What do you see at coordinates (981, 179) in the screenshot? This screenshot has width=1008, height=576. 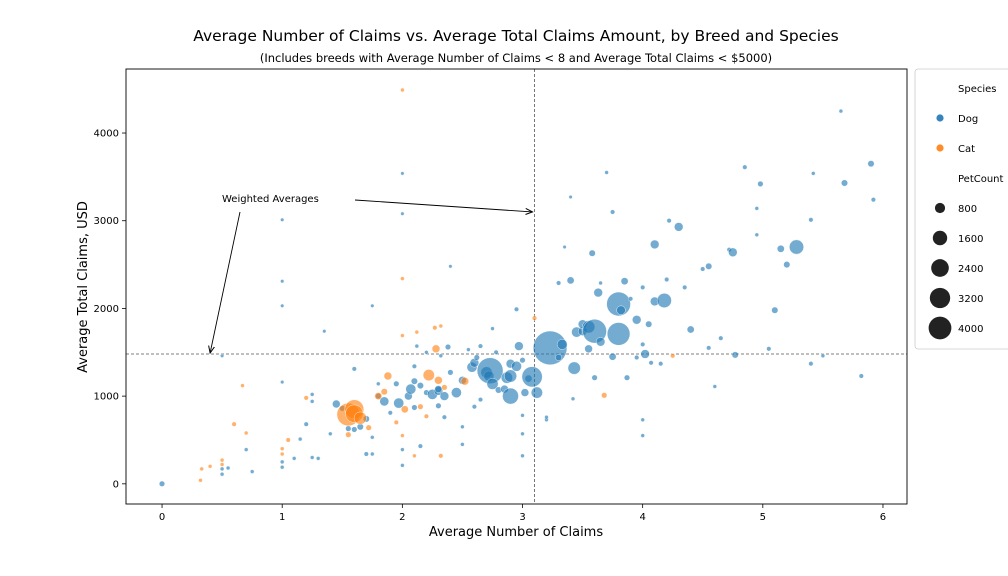 I see `legend-size-title: PetCount` at bounding box center [981, 179].